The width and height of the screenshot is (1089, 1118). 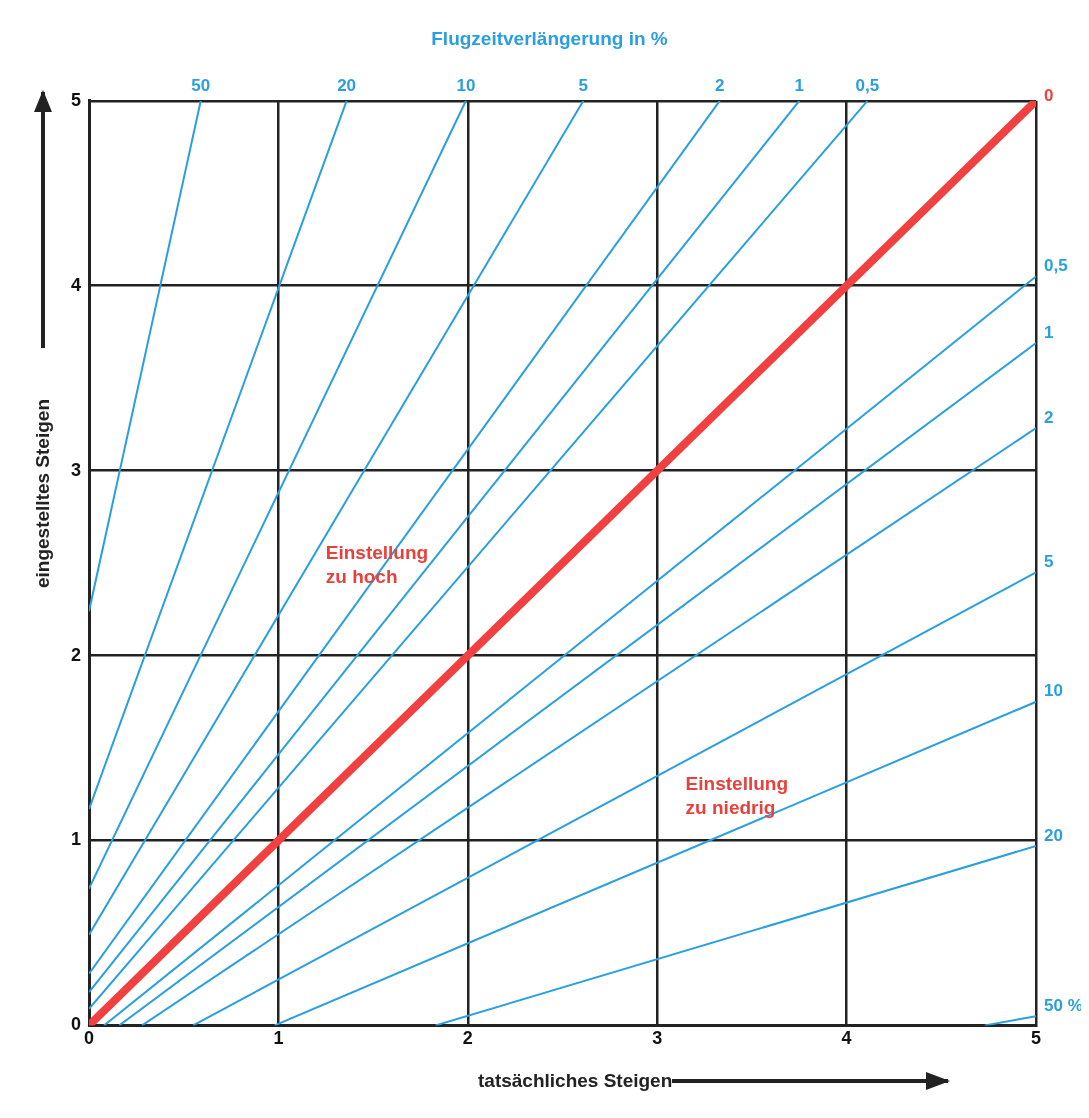 I want to click on y-tick-label: 2, so click(x=76, y=654).